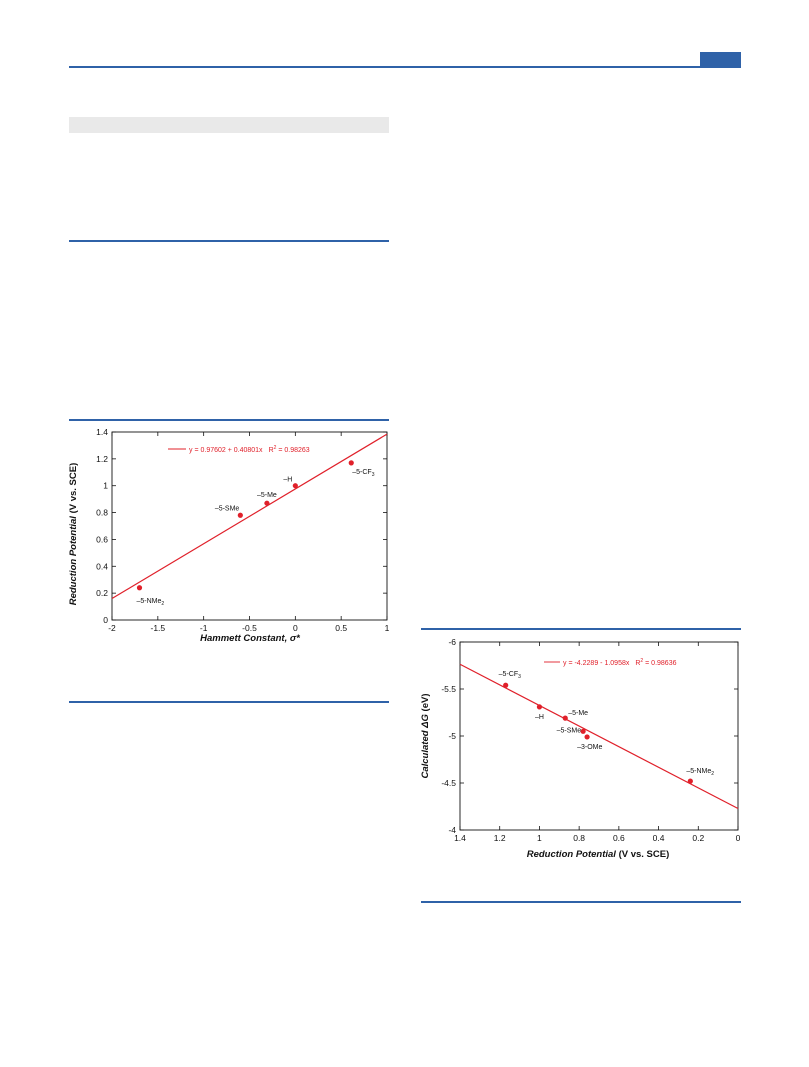  I want to click on x-tick-label: -2, so click(112, 628).